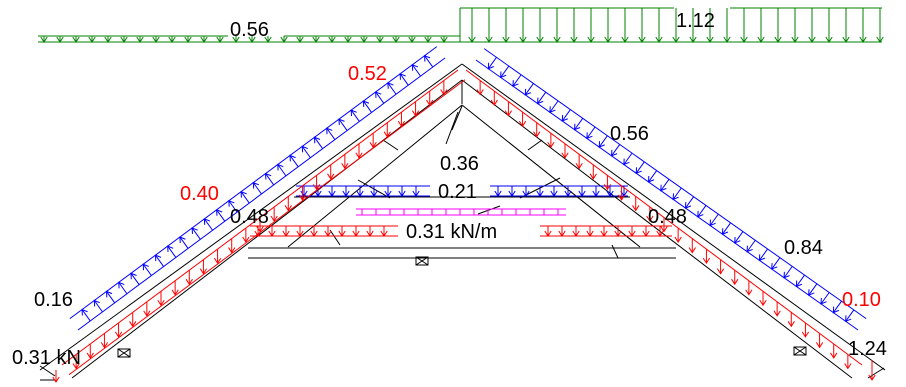 This screenshot has width=906, height=387. I want to click on snow-load-layer, so click(461, 25).